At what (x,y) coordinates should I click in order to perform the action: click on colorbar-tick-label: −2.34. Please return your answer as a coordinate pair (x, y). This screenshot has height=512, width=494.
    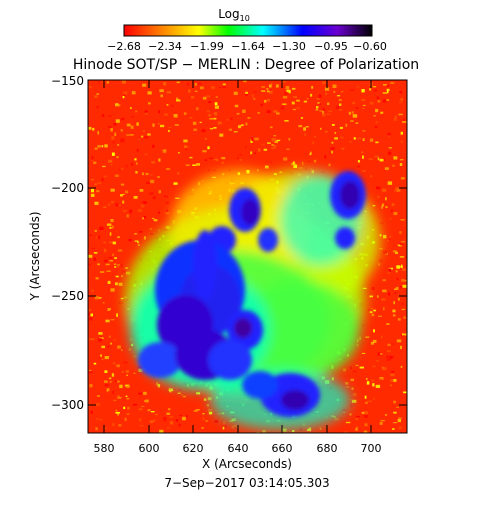
    Looking at the image, I should click on (165, 46).